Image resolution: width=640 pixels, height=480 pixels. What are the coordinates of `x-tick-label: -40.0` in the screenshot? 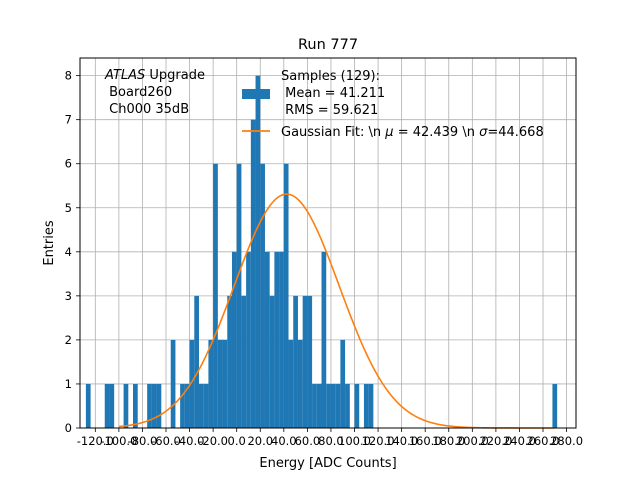 It's located at (190, 441).